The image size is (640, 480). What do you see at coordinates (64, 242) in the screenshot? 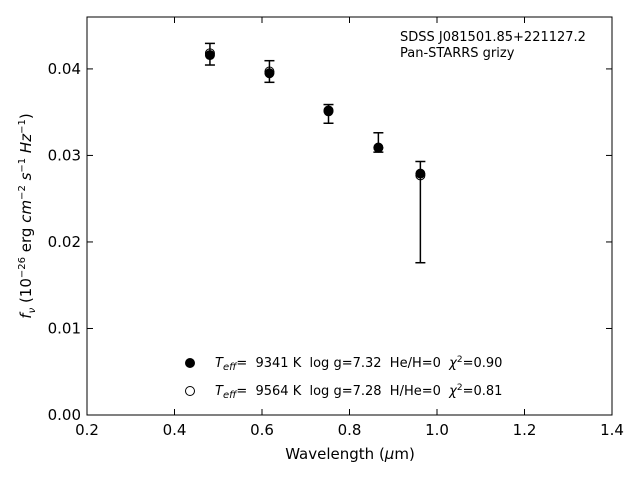
I see `y-tick-label: 0.02` at bounding box center [64, 242].